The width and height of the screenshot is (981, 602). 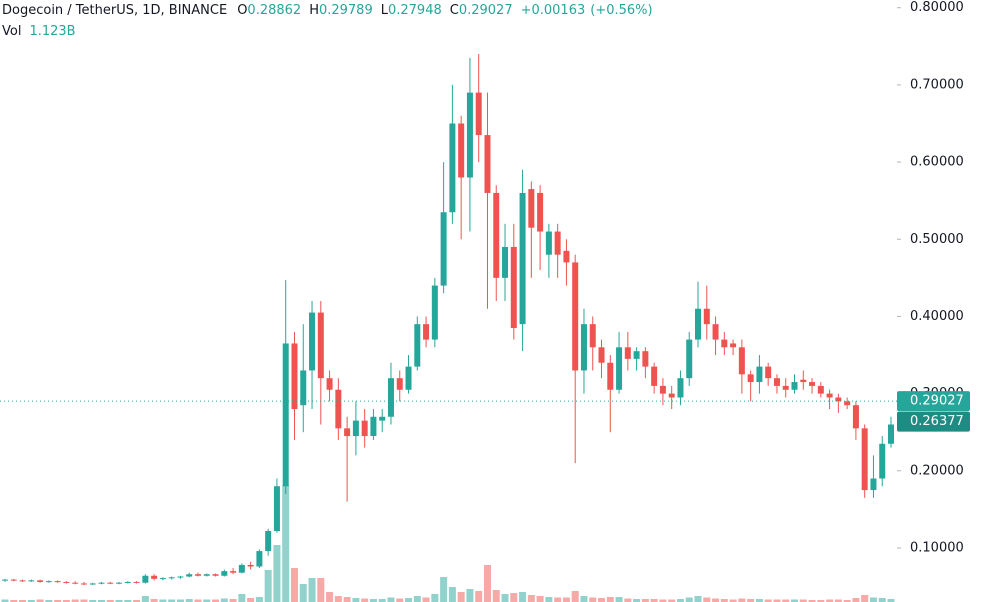 What do you see at coordinates (52, 31) in the screenshot?
I see `volume-value: 1.123B` at bounding box center [52, 31].